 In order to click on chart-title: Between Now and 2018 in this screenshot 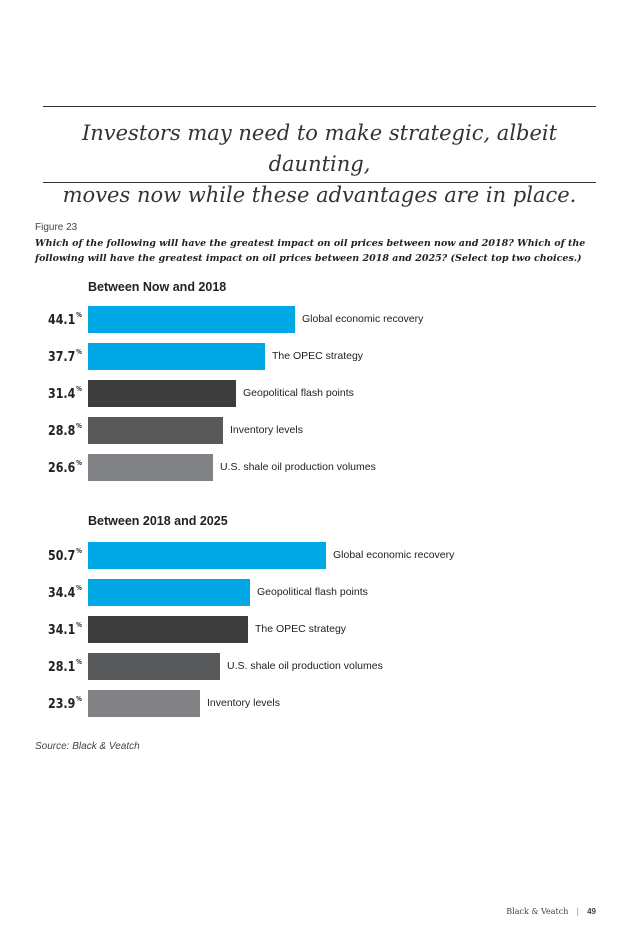, I will do `click(157, 287)`.